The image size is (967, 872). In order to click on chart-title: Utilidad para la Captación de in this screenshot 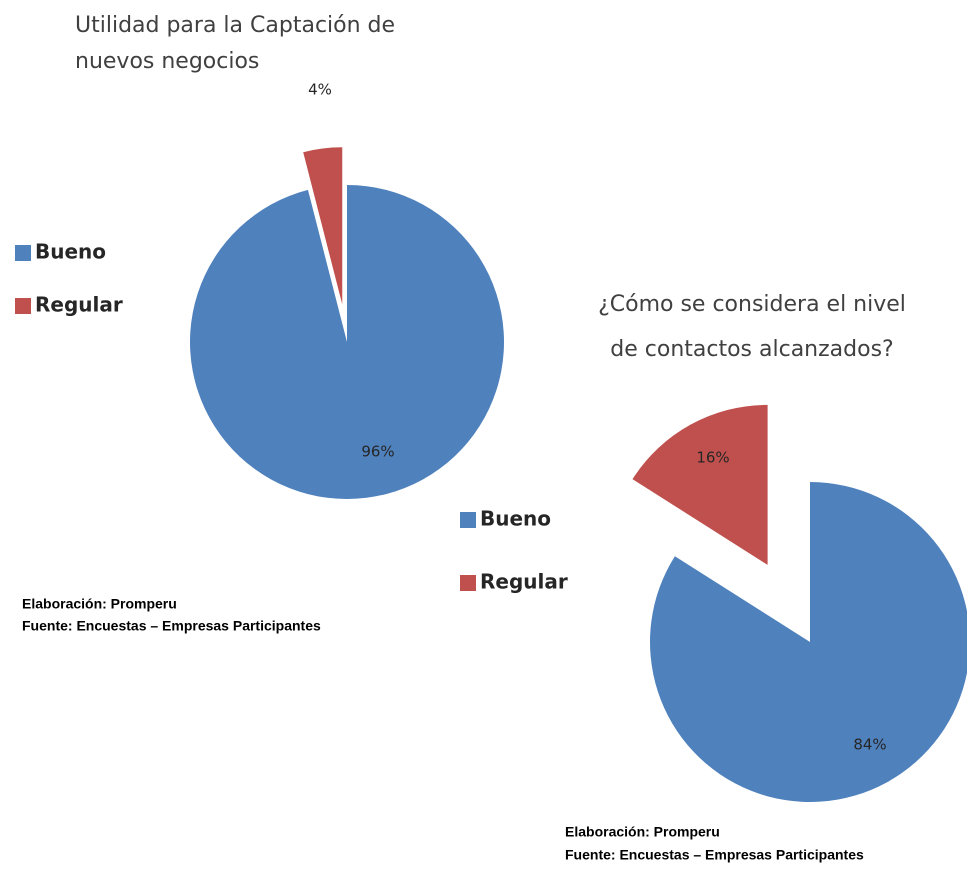, I will do `click(235, 25)`.